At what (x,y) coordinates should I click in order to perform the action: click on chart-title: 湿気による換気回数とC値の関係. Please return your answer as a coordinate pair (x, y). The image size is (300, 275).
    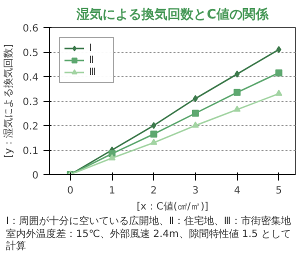
    Looking at the image, I should click on (173, 15).